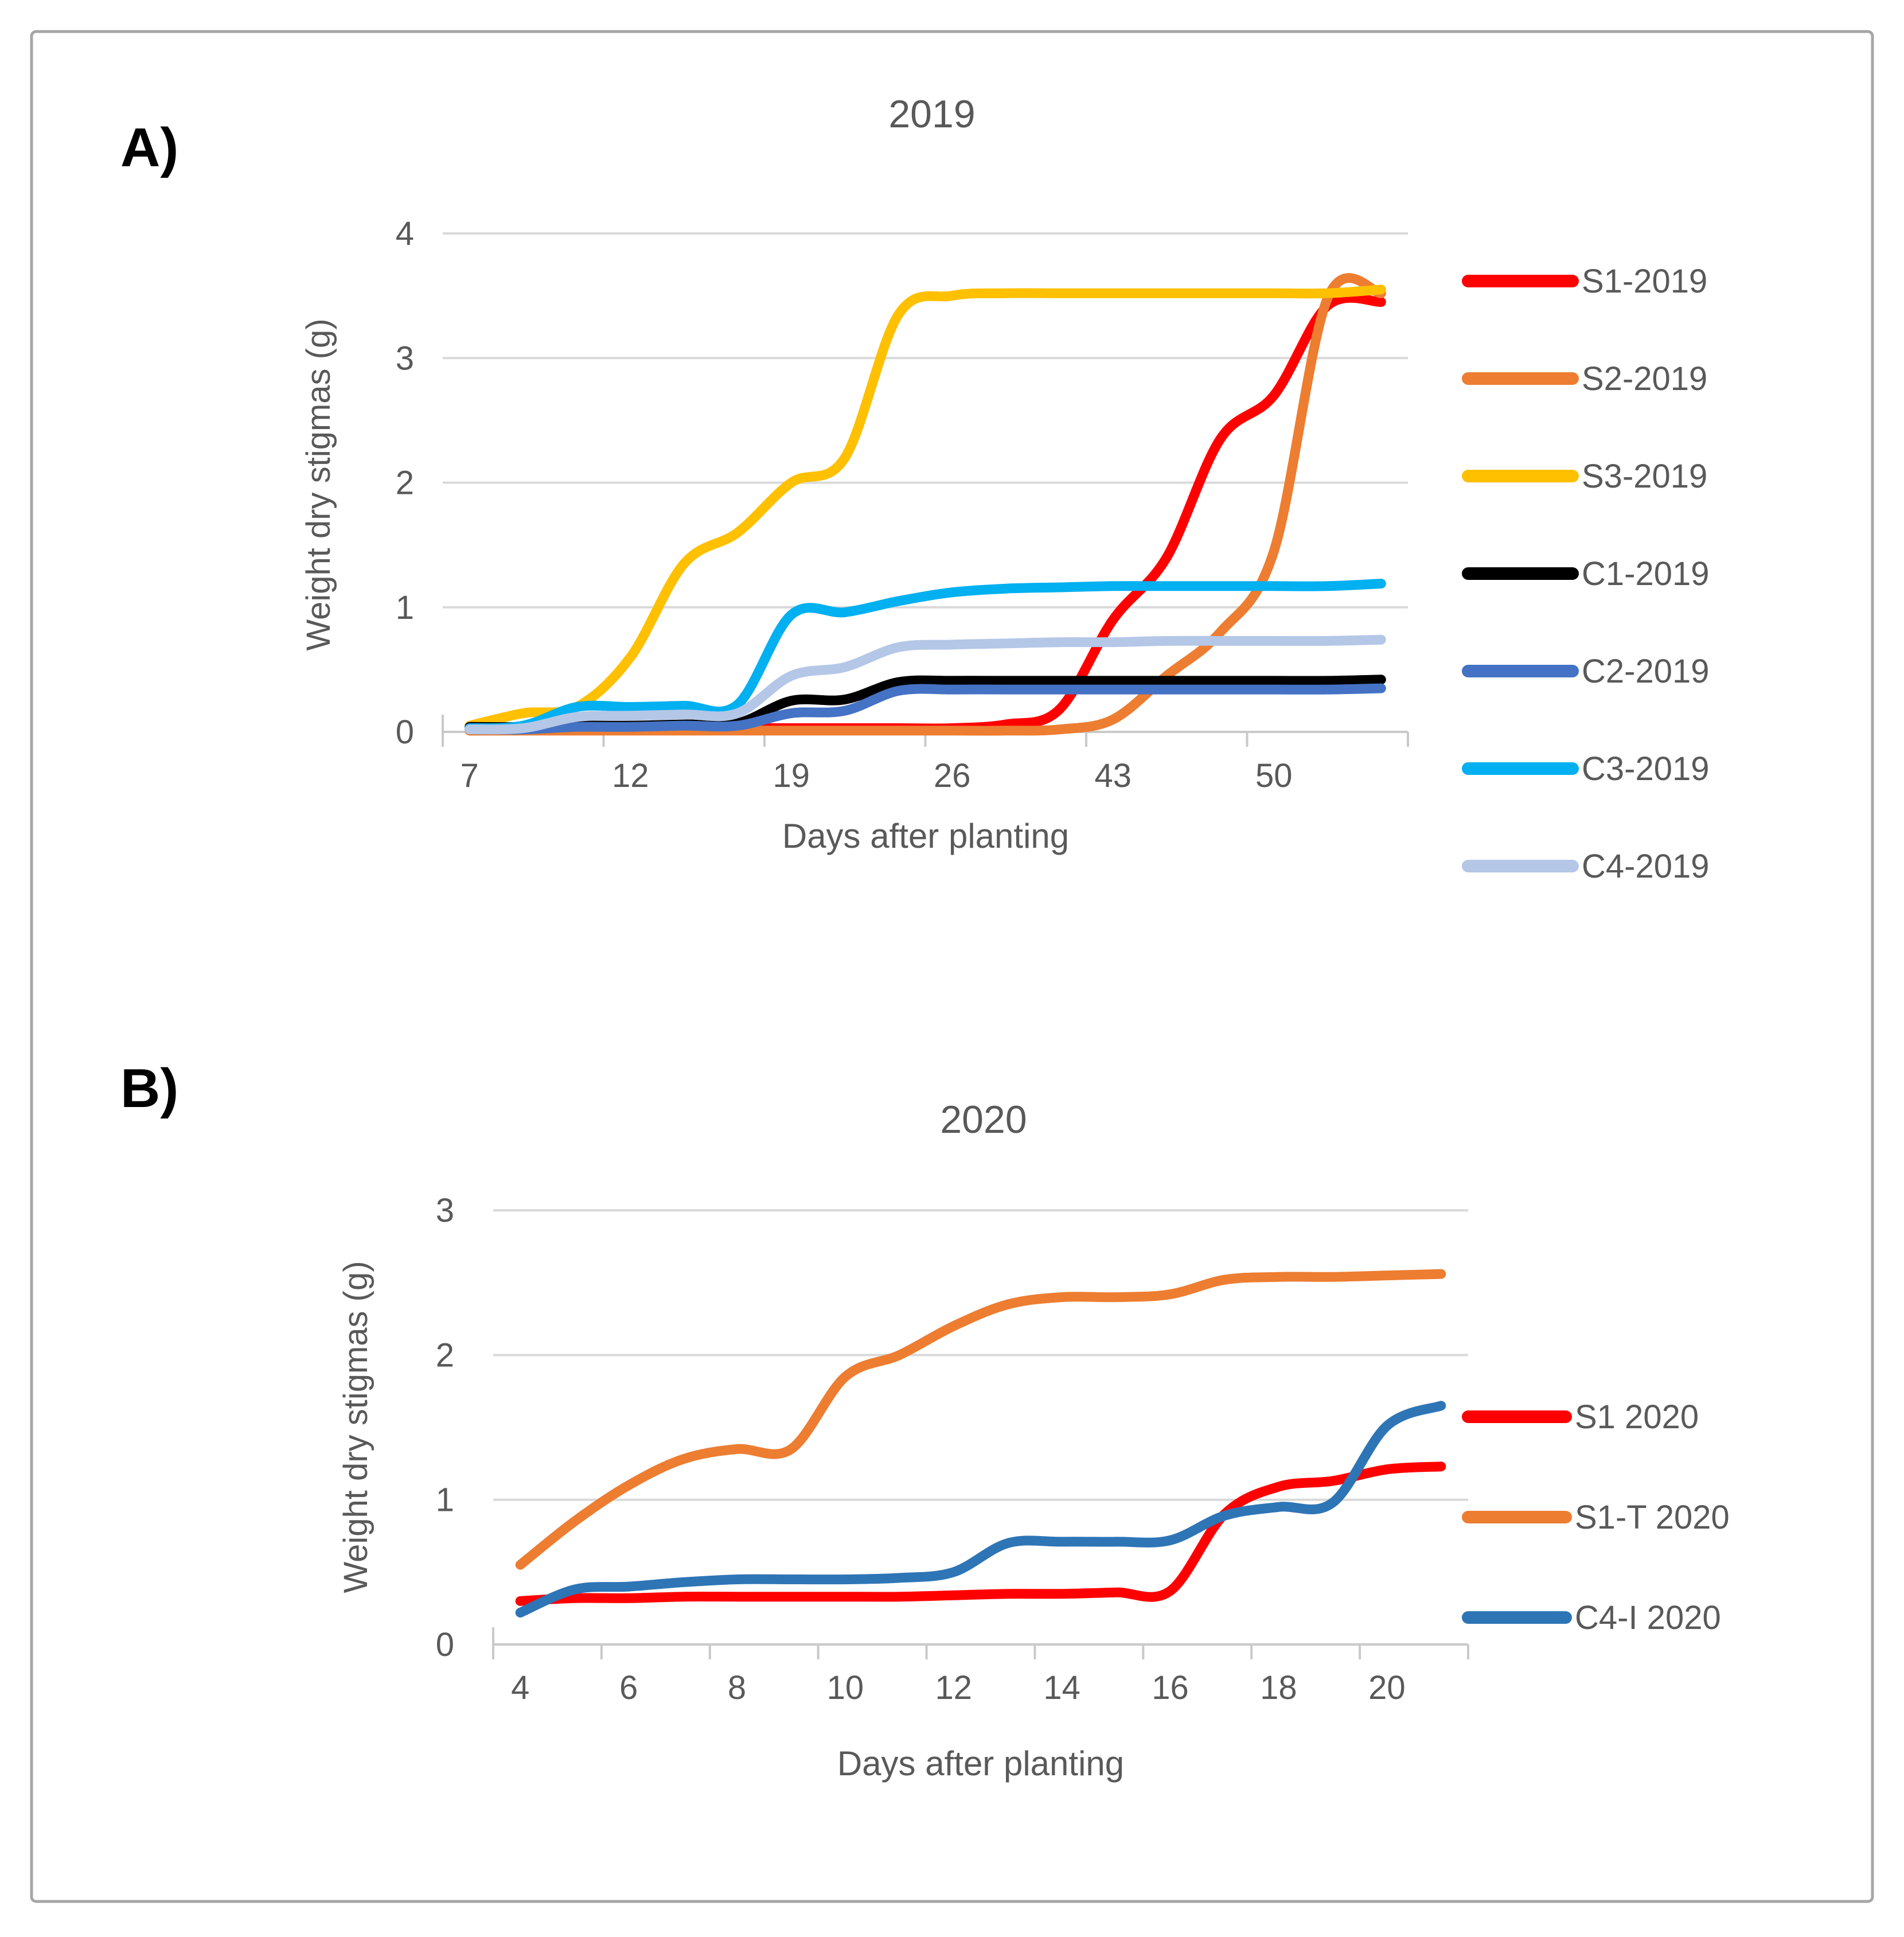 This screenshot has height=1937, width=1904. Describe the element at coordinates (1113, 775) in the screenshot. I see `x-tick-label-43: 43` at that location.